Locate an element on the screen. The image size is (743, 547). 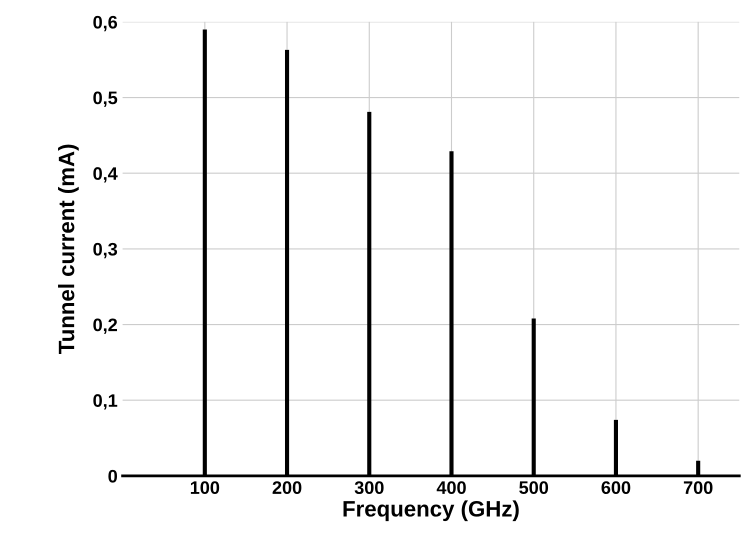
y-tick-label: 0,4 is located at coordinates (105, 175).